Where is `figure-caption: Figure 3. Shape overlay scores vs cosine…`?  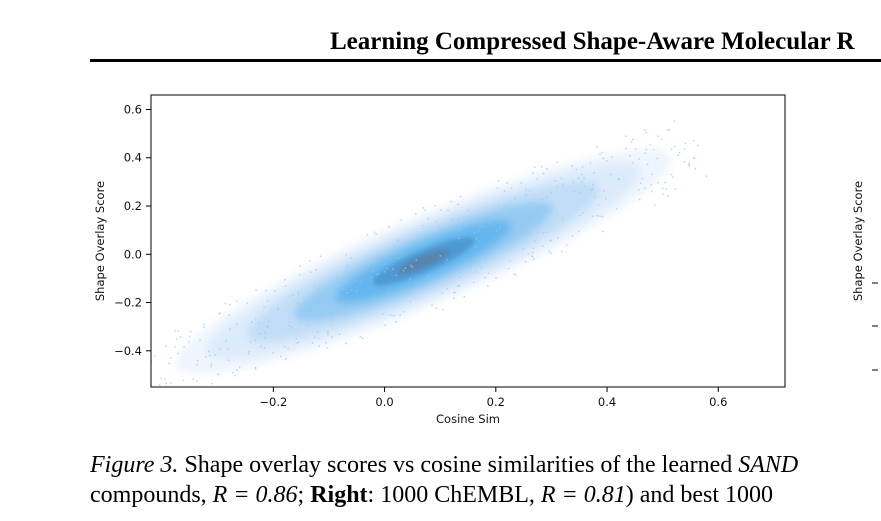 figure-caption: Figure 3. Shape overlay scores vs cosine… is located at coordinates (485, 480).